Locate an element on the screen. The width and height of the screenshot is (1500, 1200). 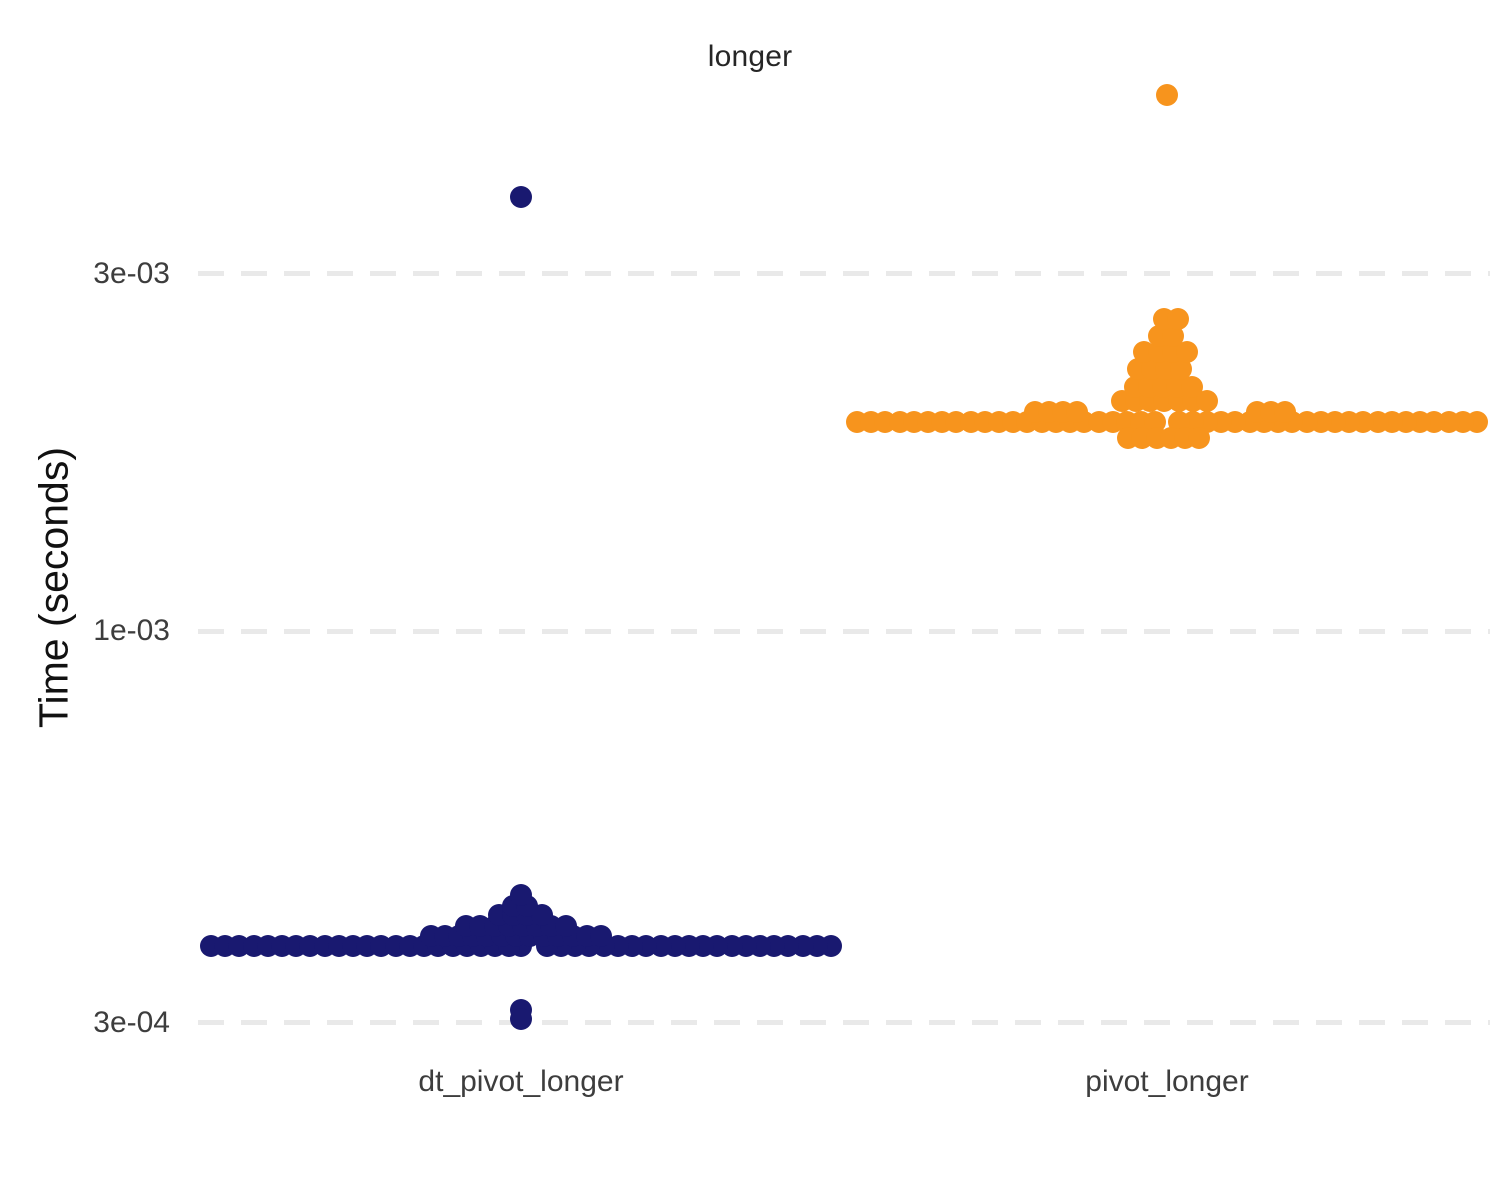
y-tick-label: 3e-04 is located at coordinates (131, 1022).